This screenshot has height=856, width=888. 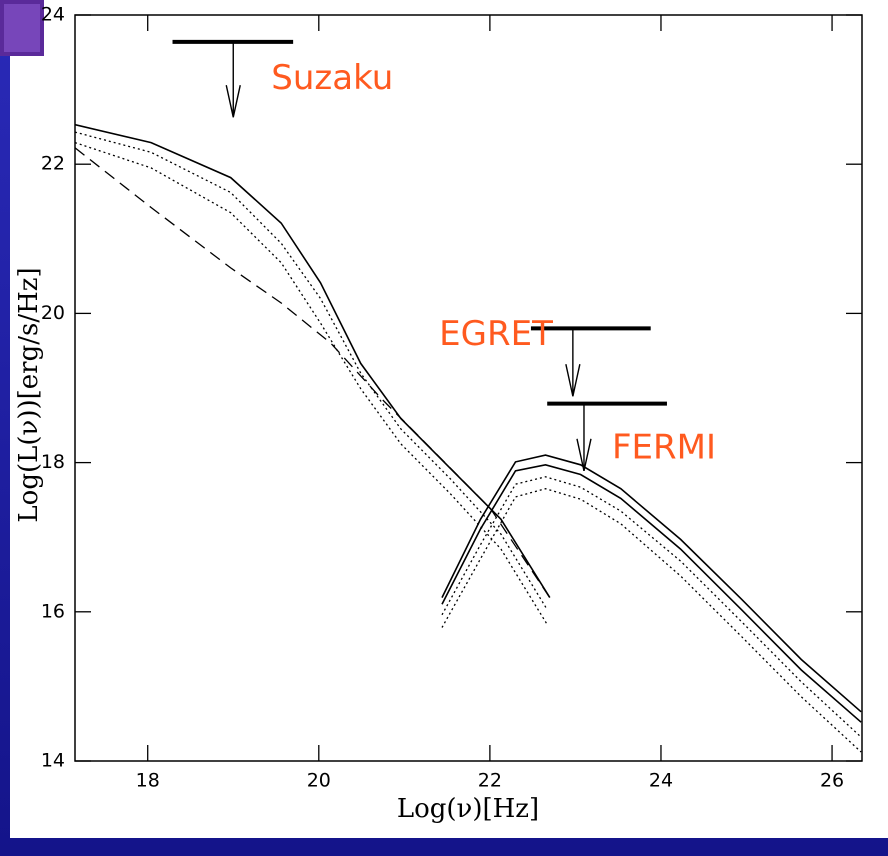 What do you see at coordinates (53, 611) in the screenshot?
I see `y-tick-label: 16` at bounding box center [53, 611].